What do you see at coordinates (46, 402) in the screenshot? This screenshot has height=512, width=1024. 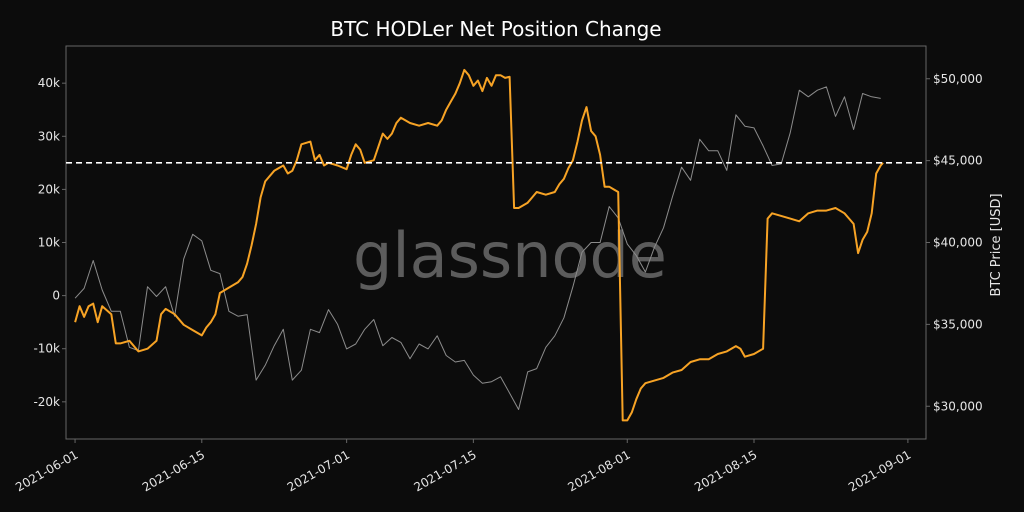 I see `y-left-tick-label: -20k` at bounding box center [46, 402].